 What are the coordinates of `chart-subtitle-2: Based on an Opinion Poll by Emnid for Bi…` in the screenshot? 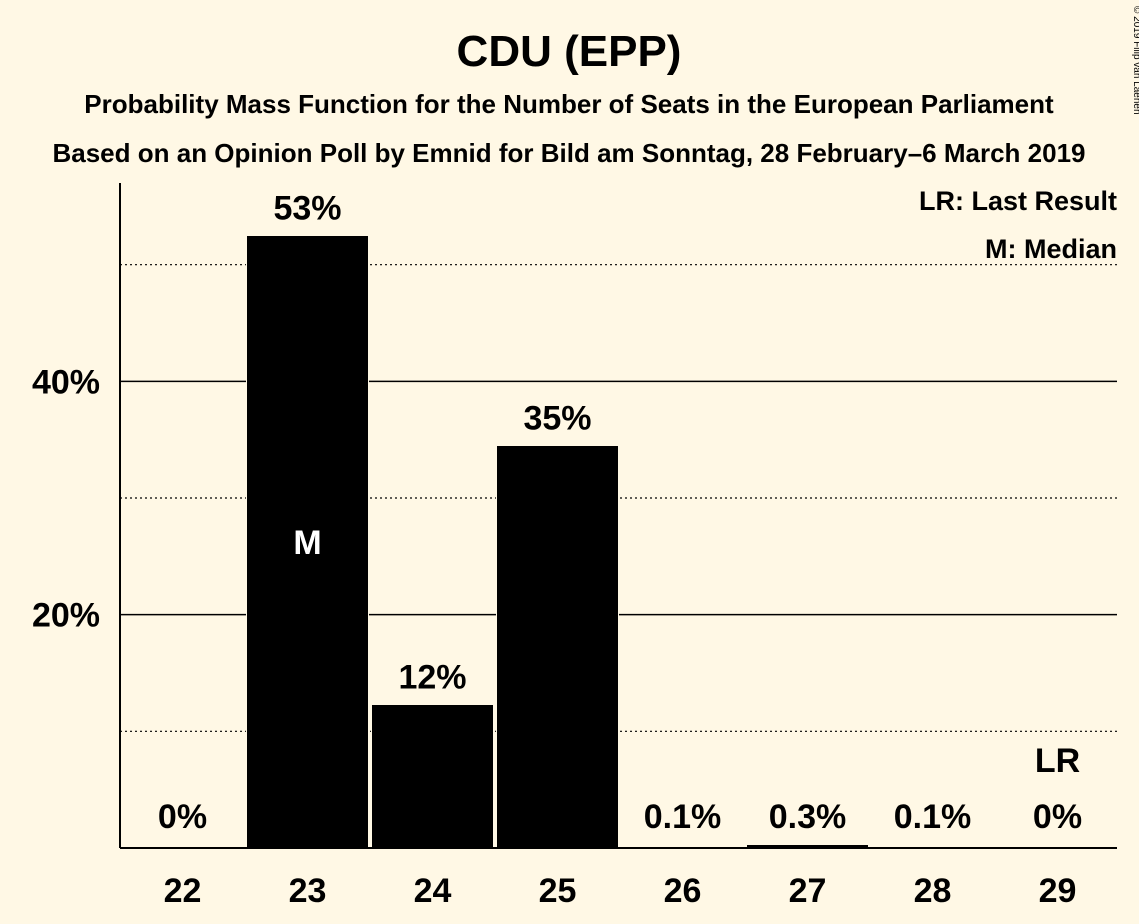 It's located at (568, 153).